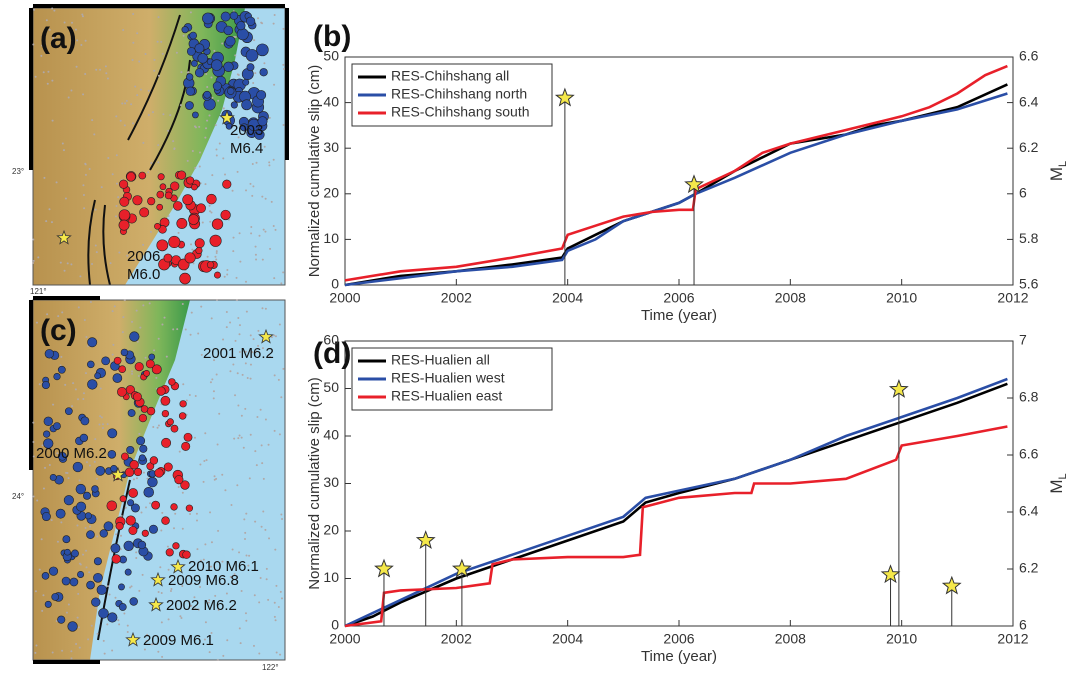 The image size is (1079, 678). I want to click on y2-tick-label: 6.6, so click(1029, 454).